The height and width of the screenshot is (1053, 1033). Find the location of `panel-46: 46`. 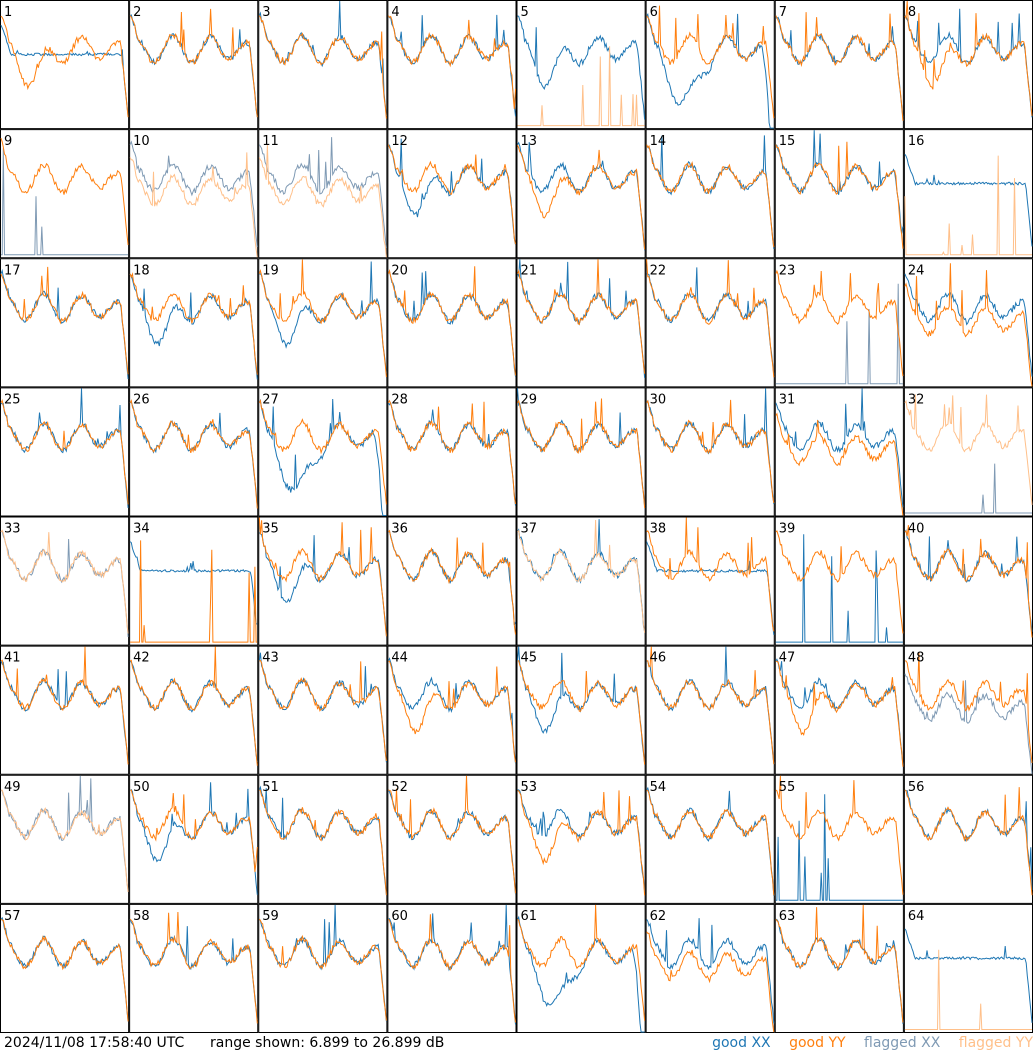

panel-46: 46 is located at coordinates (710, 710).